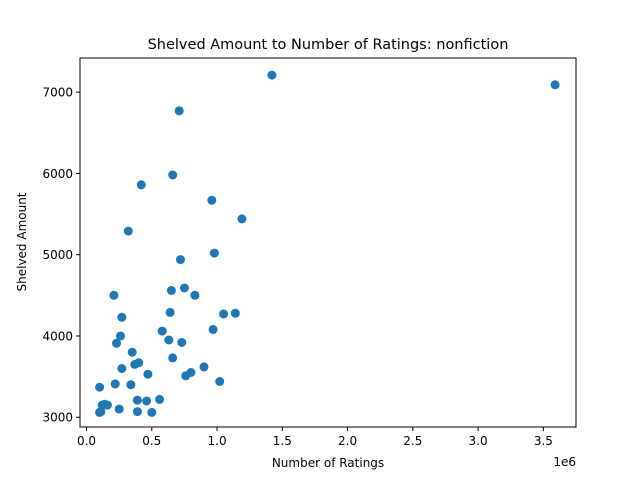 The height and width of the screenshot is (480, 640). I want to click on x-tick-label: 3.5, so click(543, 441).